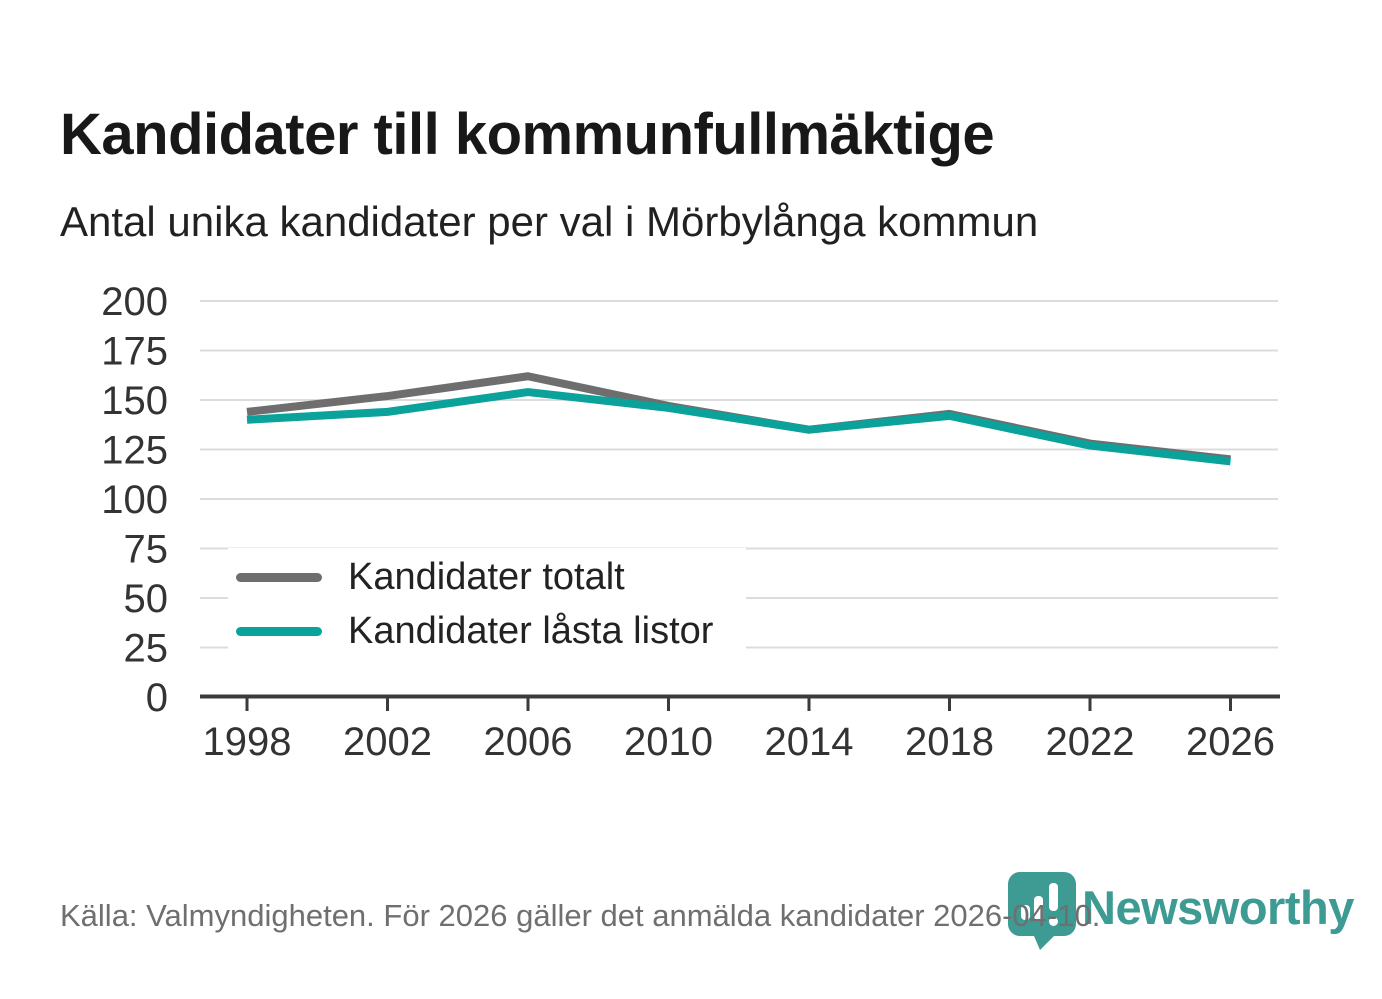 The height and width of the screenshot is (999, 1382). I want to click on svg-text: 2018, so click(949, 742).